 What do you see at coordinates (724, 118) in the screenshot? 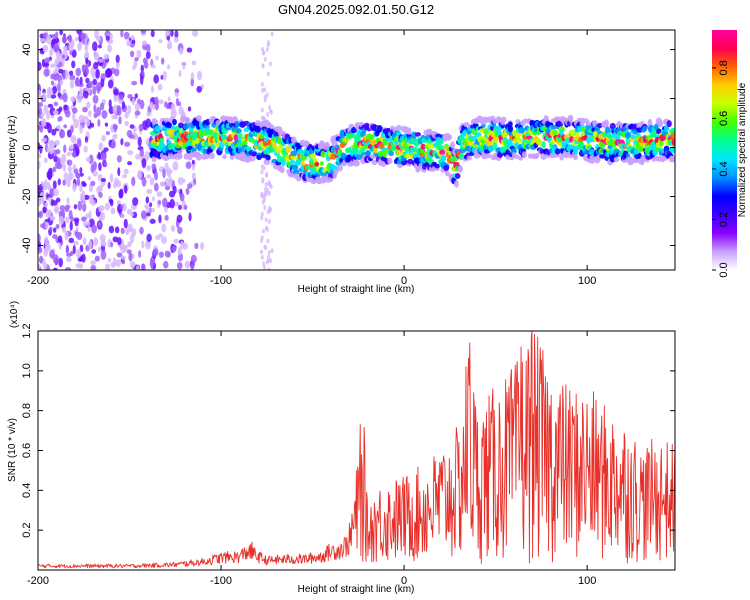
I see `colorbar-tick-label: 0.6` at bounding box center [724, 118].